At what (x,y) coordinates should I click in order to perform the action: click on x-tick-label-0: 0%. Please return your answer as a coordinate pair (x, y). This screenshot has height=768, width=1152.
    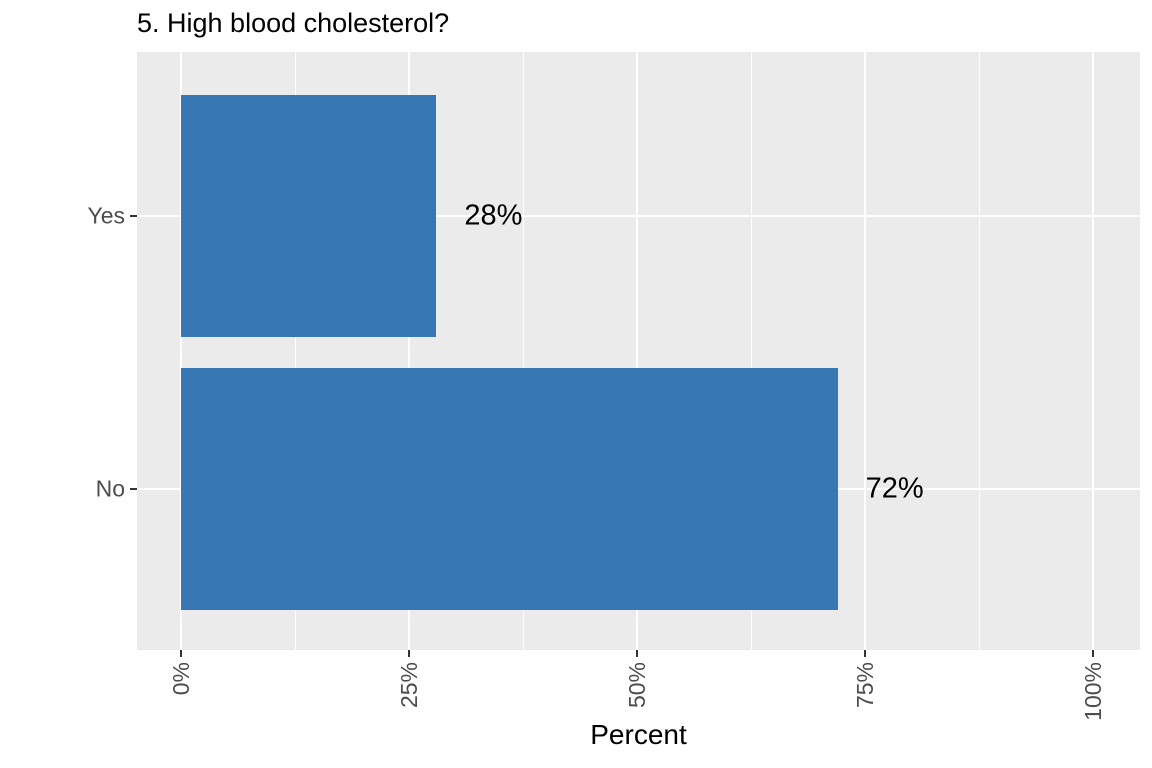
    Looking at the image, I should click on (181, 679).